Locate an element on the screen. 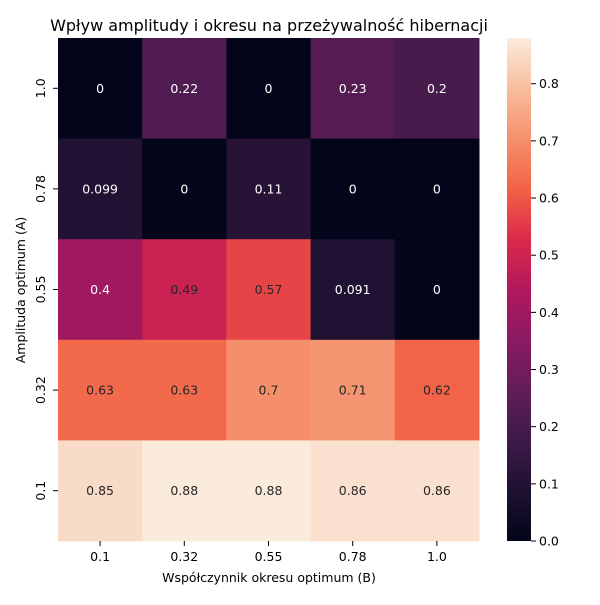 The height and width of the screenshot is (605, 600). cell-label: 0.2 is located at coordinates (437, 88).